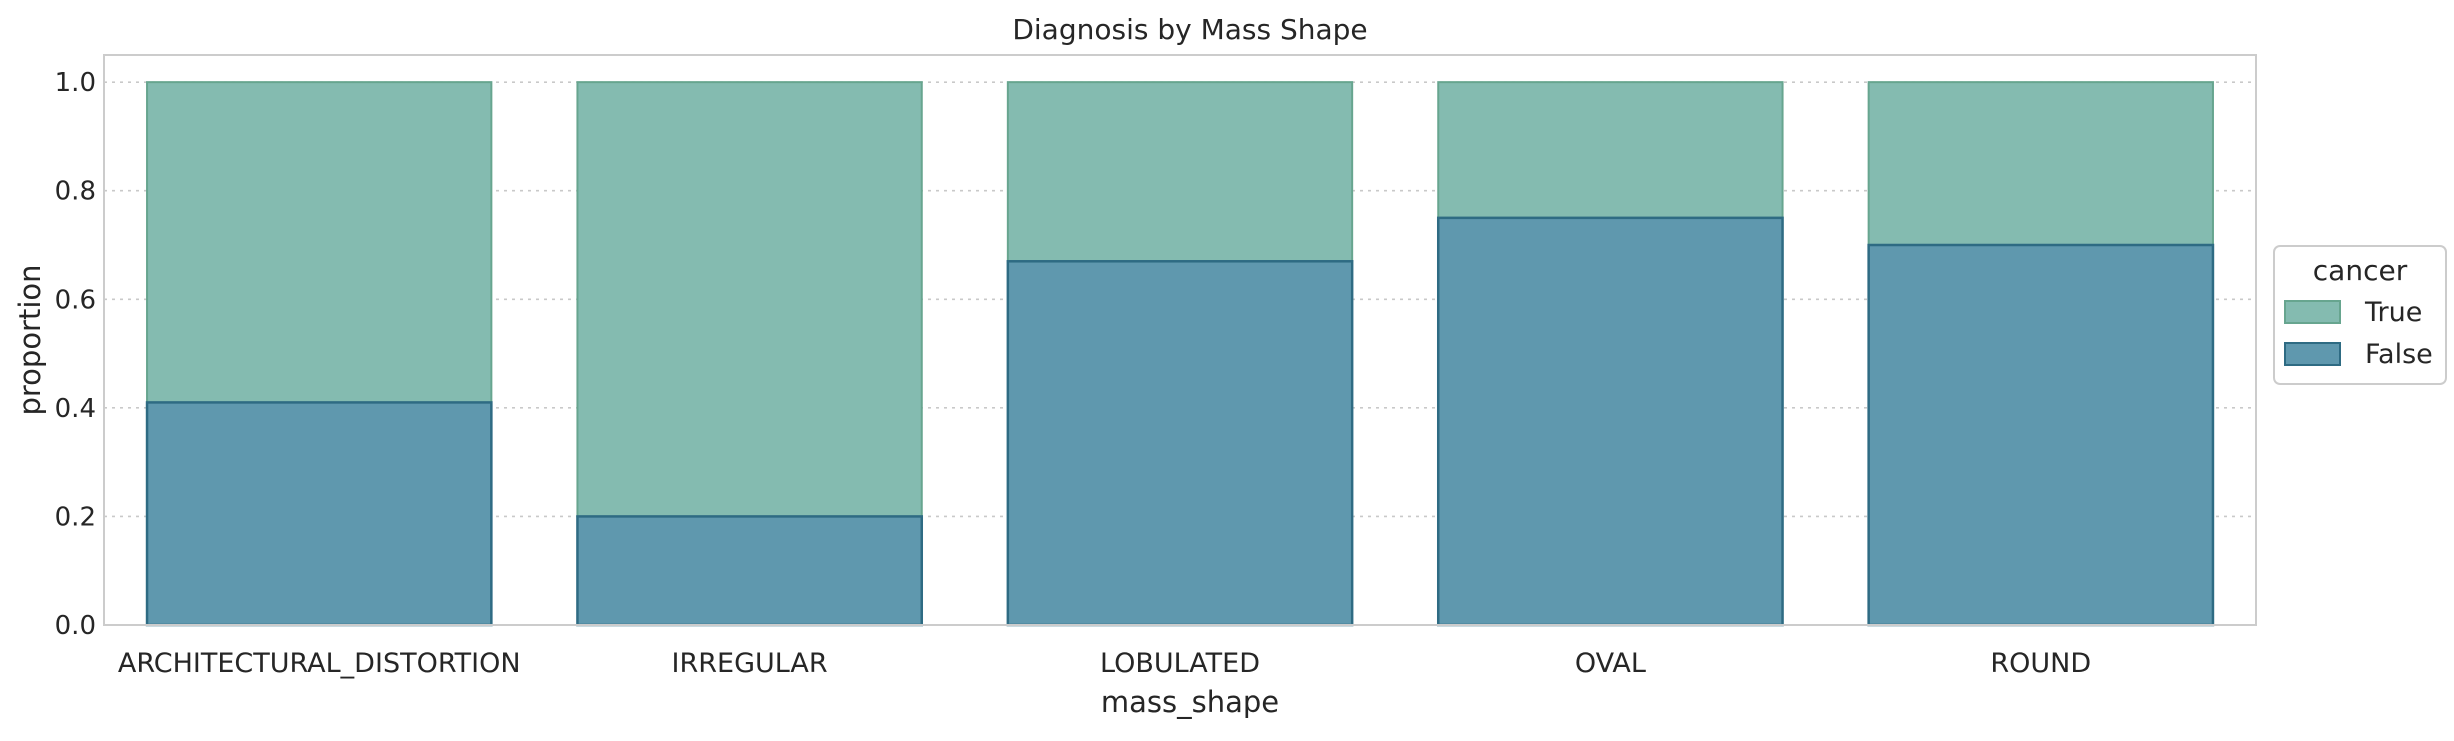  Describe the element at coordinates (2399, 354) in the screenshot. I see `legend-label-false: False` at that location.